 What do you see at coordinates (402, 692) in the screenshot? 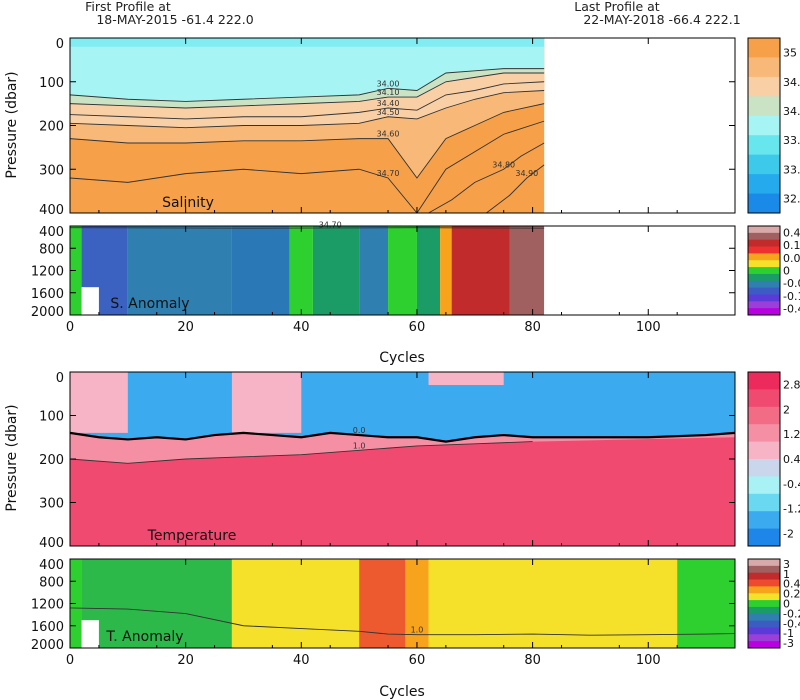
I see `temperature-xlabel: Cycles` at bounding box center [402, 692].